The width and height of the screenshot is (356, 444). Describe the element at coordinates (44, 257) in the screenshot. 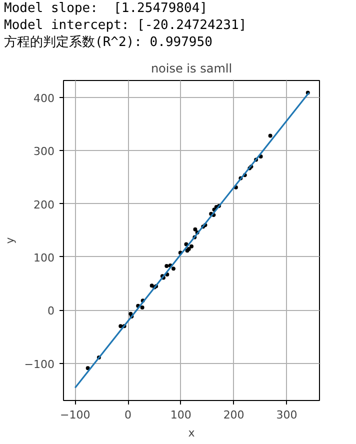

I see `y-tick-label: 100` at that location.